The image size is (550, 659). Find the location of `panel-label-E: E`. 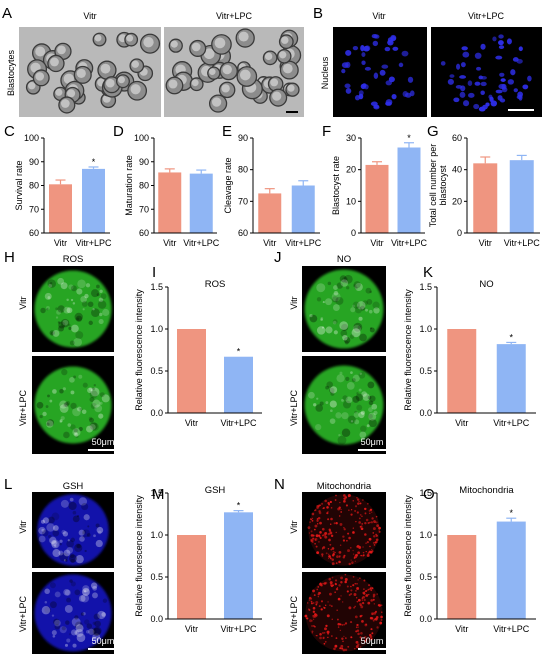

panel-label-E: E is located at coordinates (227, 131).